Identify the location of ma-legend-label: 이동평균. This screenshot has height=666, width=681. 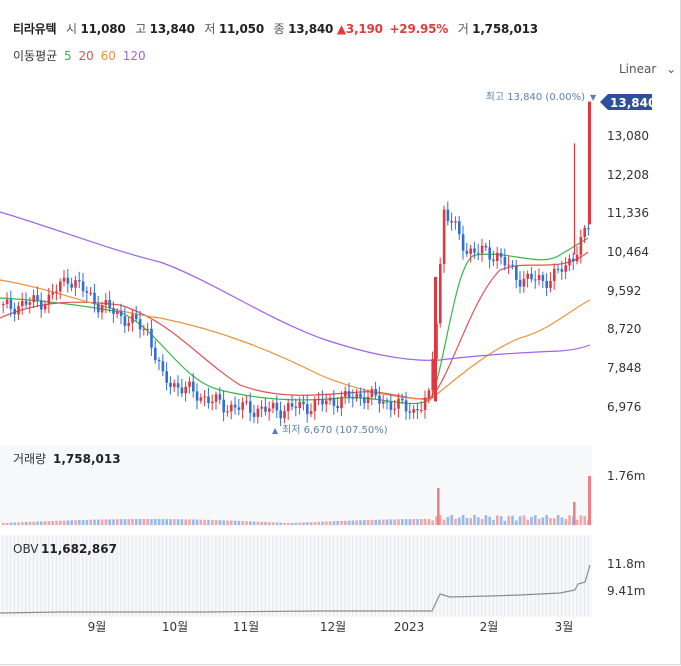
(35, 56).